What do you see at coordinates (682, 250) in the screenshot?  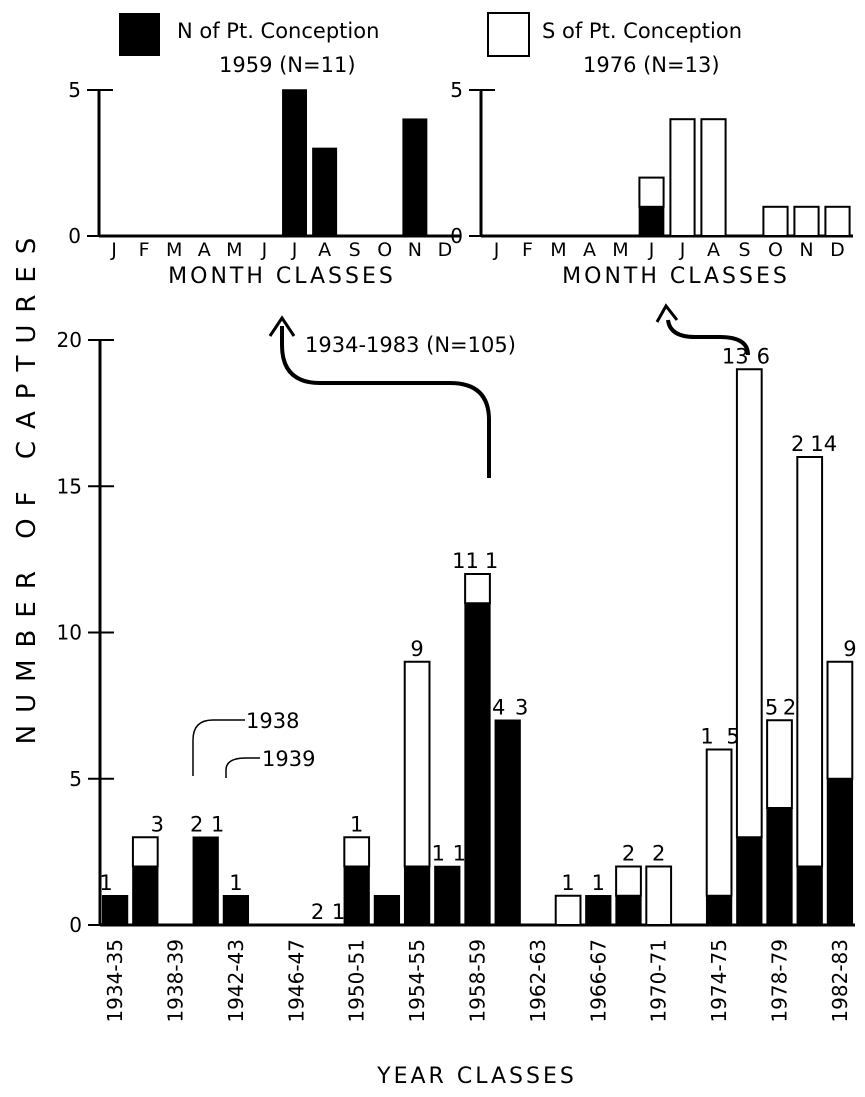 I see `panel-1976-xtick-6: J` at bounding box center [682, 250].